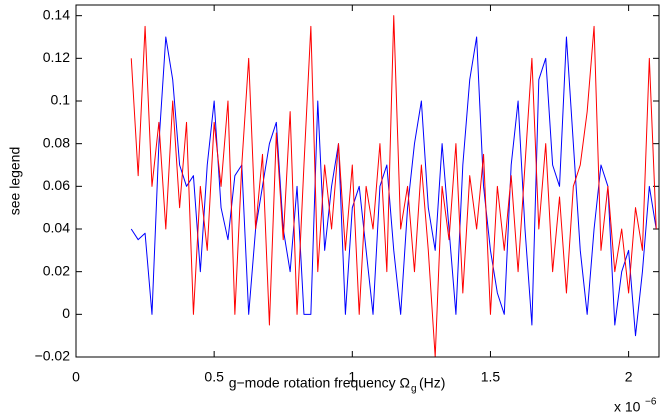 The height and width of the screenshot is (419, 664). Describe the element at coordinates (56, 270) in the screenshot. I see `y-tick-label: 0.02` at that location.